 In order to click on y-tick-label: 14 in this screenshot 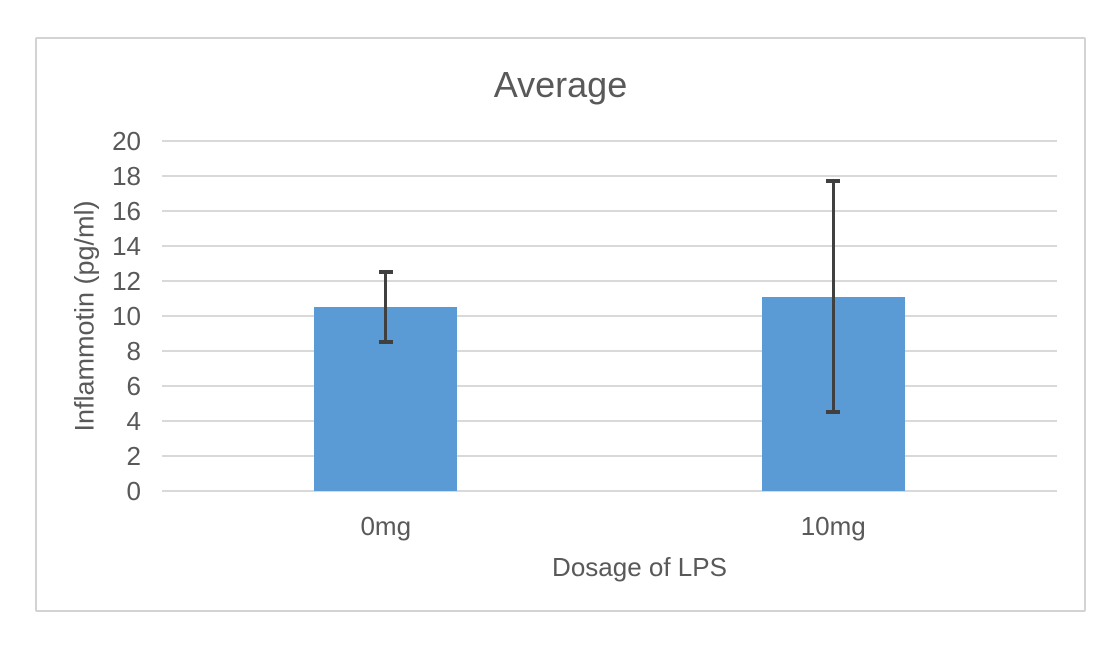, I will do `click(126, 246)`.